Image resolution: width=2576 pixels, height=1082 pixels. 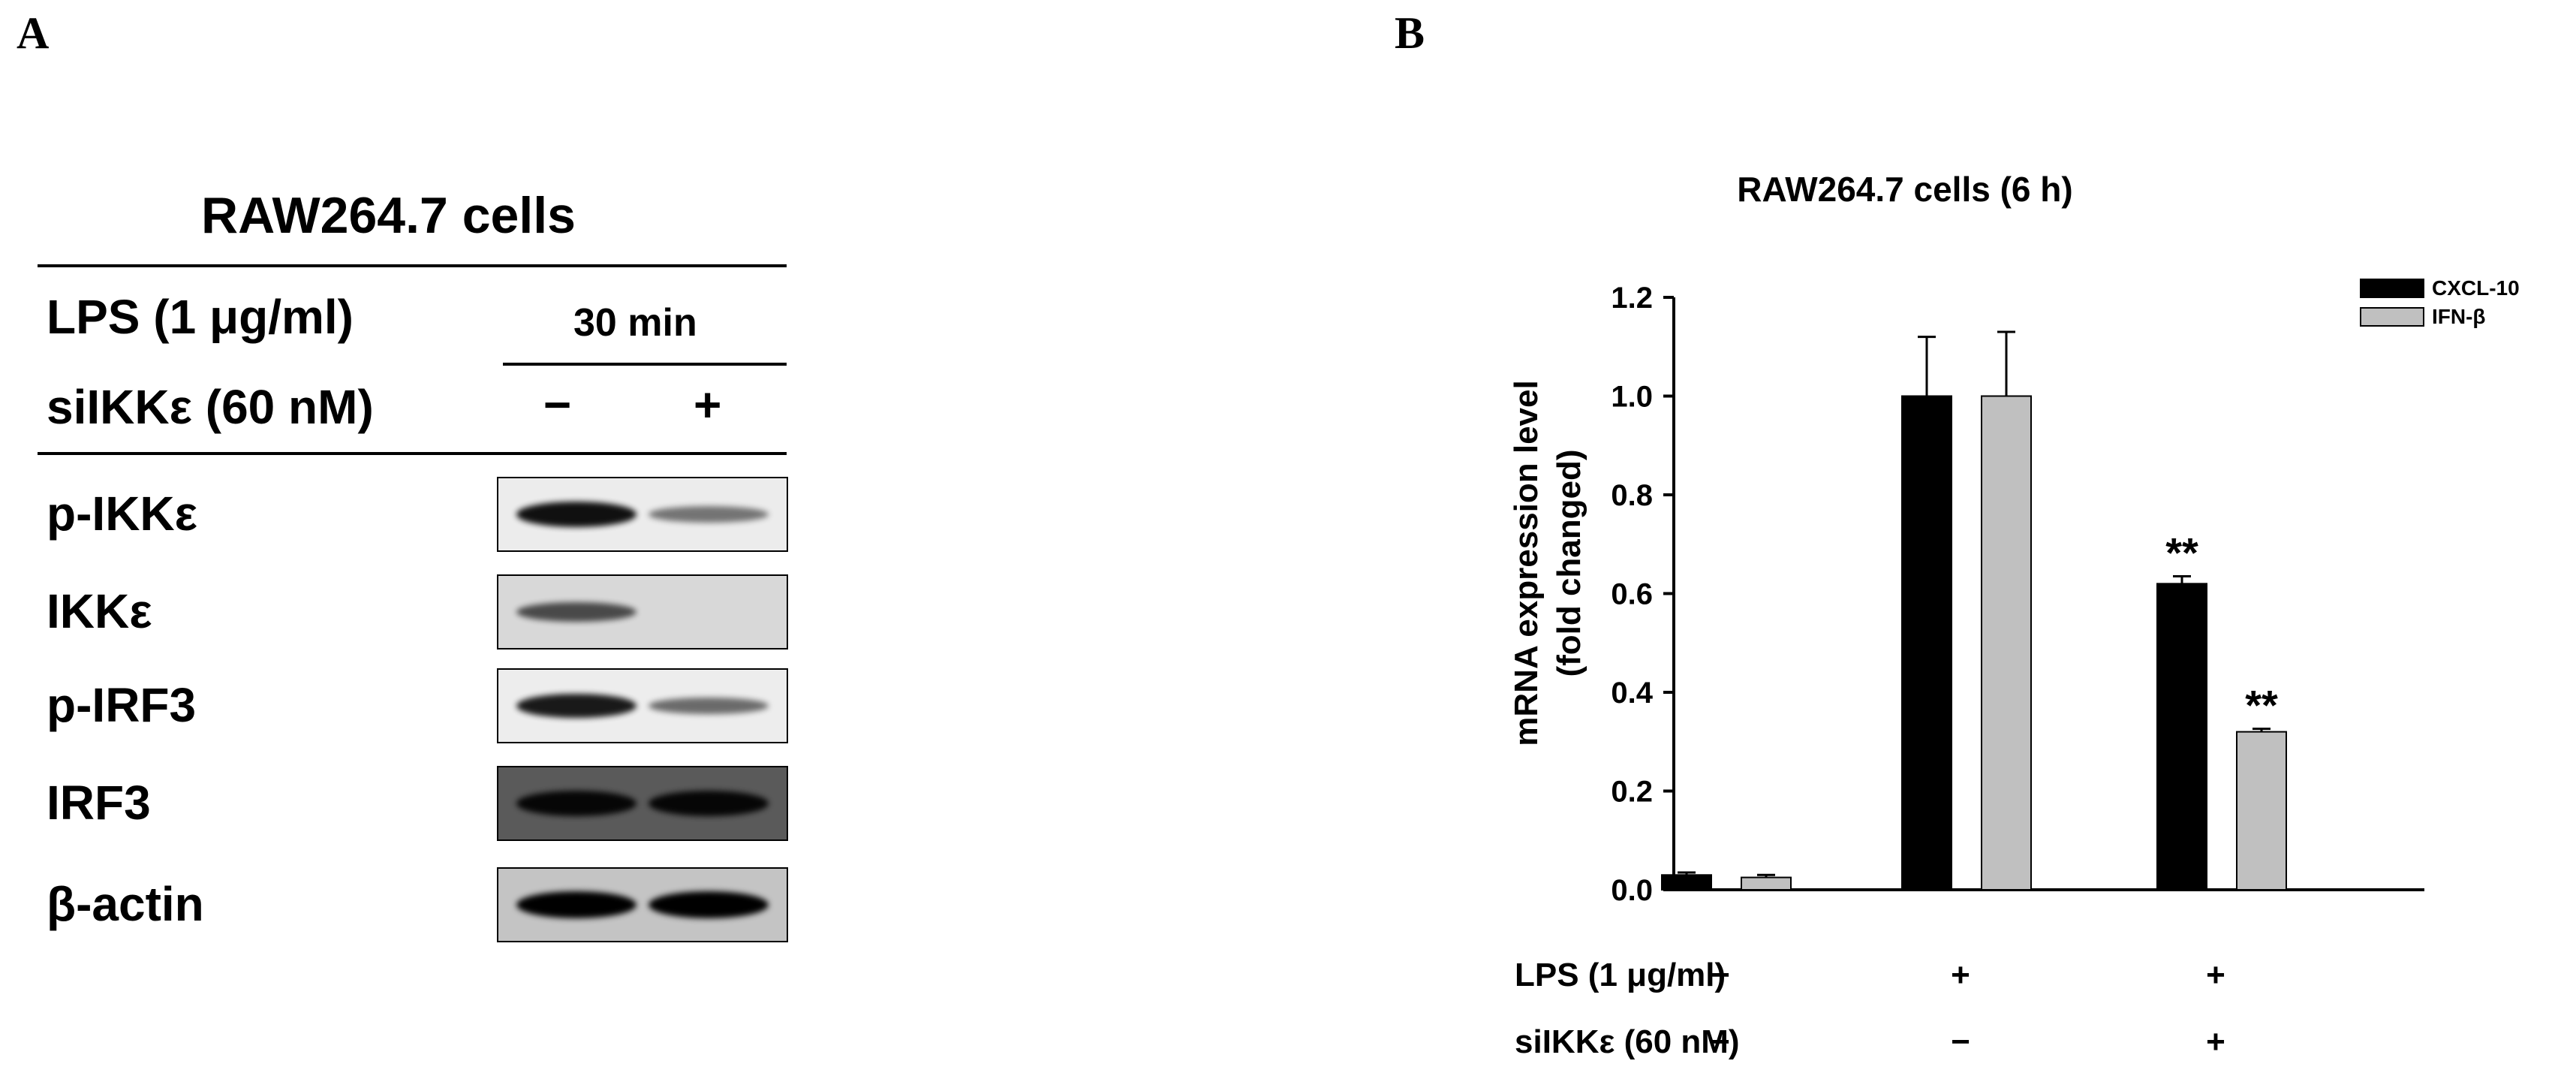 What do you see at coordinates (1569, 563) in the screenshot?
I see `y-axis-label-line-2: (fold changed)` at bounding box center [1569, 563].